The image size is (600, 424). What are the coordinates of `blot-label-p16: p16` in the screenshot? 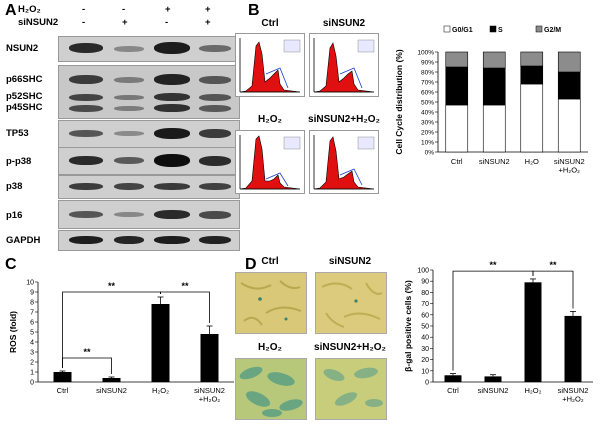 It's located at (14, 215).